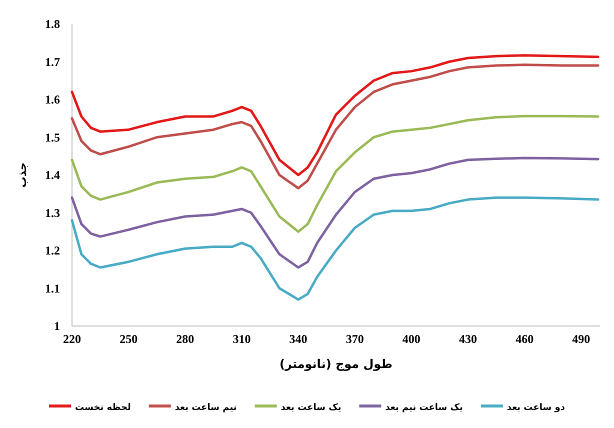  Describe the element at coordinates (355, 339) in the screenshot. I see `x-tick-label: 370` at that location.